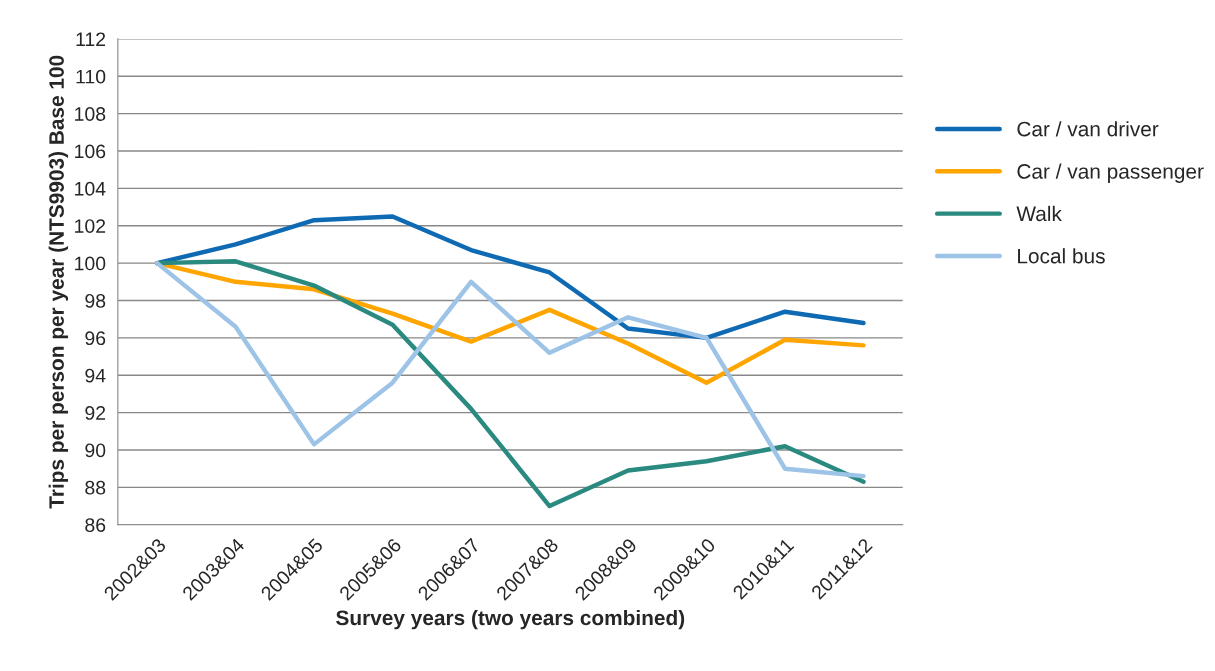  Describe the element at coordinates (90, 151) in the screenshot. I see `y-tick-label: 106` at that location.